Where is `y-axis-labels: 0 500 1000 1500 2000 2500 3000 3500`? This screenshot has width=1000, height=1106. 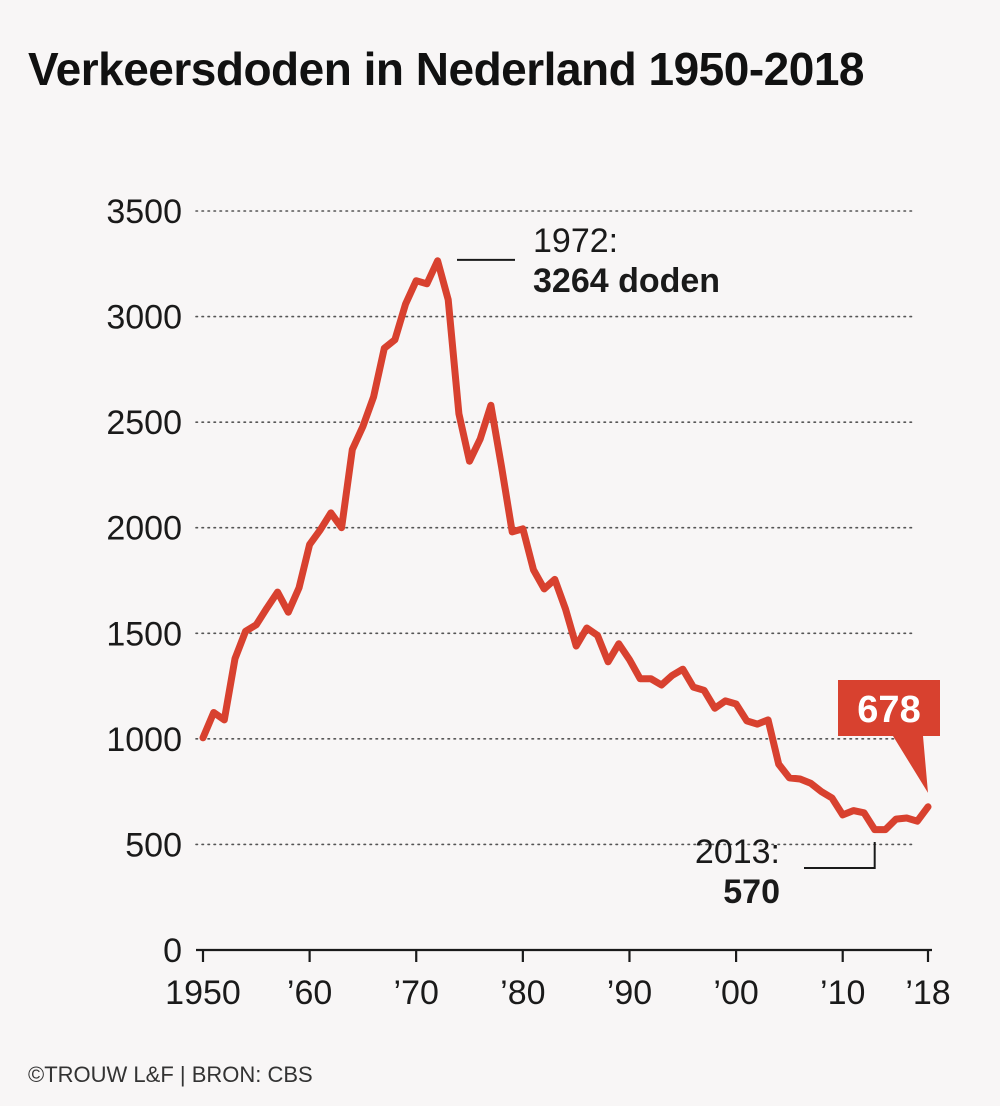 y-axis-labels: 0 500 1000 1500 2000 2500 3000 3500 is located at coordinates (144, 581).